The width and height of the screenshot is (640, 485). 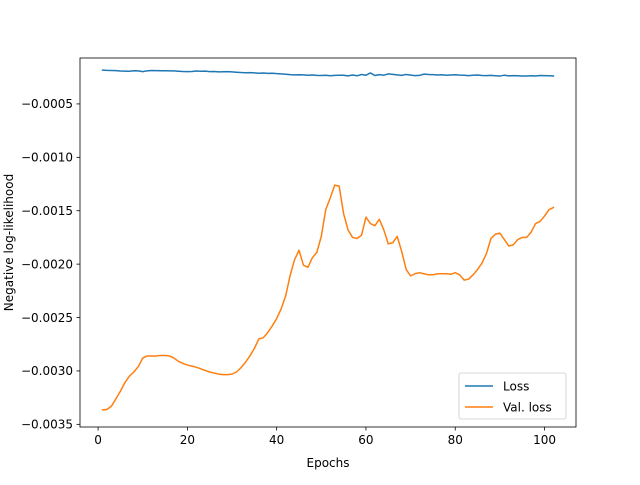 I want to click on x-tick-label: 60, so click(x=365, y=440).